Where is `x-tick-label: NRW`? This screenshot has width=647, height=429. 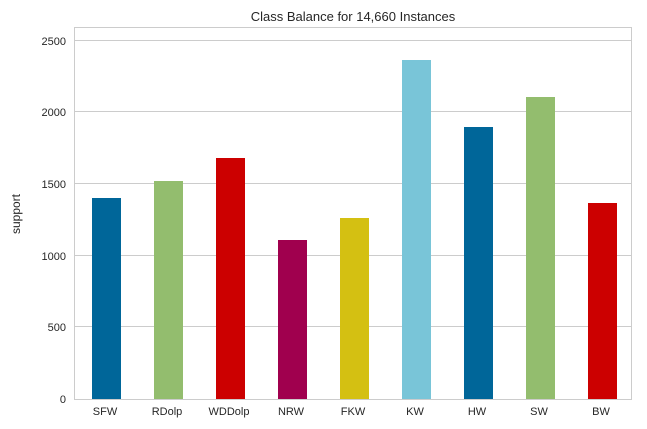
x-tick-label: NRW is located at coordinates (291, 412).